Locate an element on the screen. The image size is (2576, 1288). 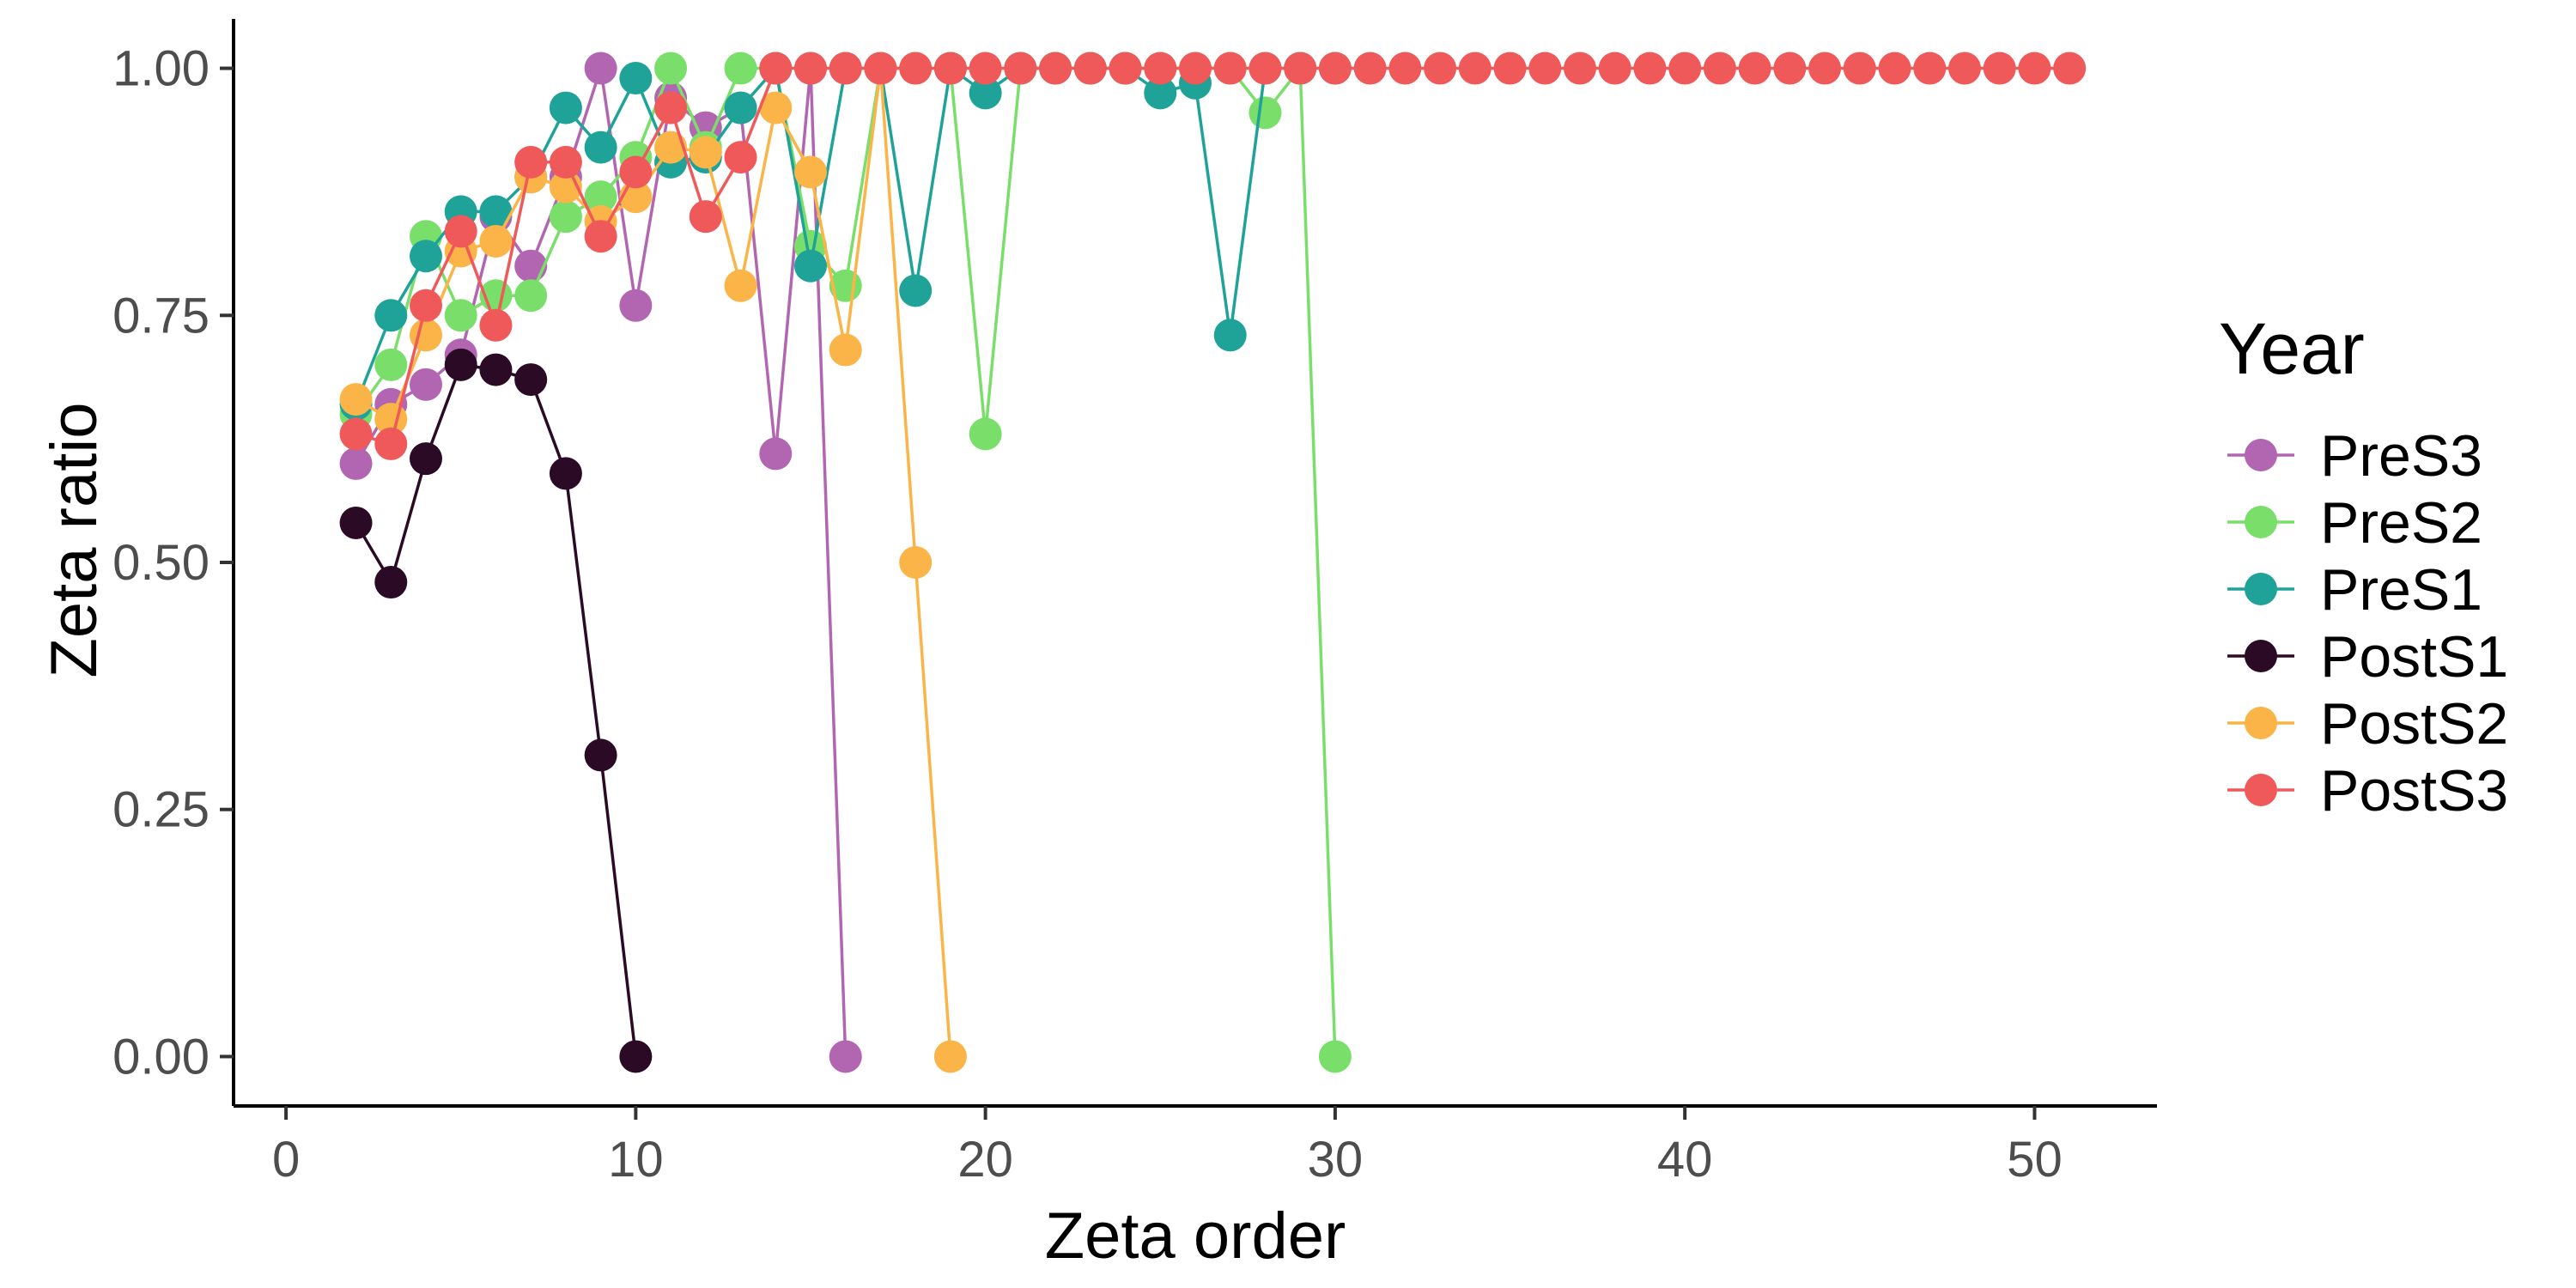
x-axis-title: Zeta order is located at coordinates (1195, 1236).